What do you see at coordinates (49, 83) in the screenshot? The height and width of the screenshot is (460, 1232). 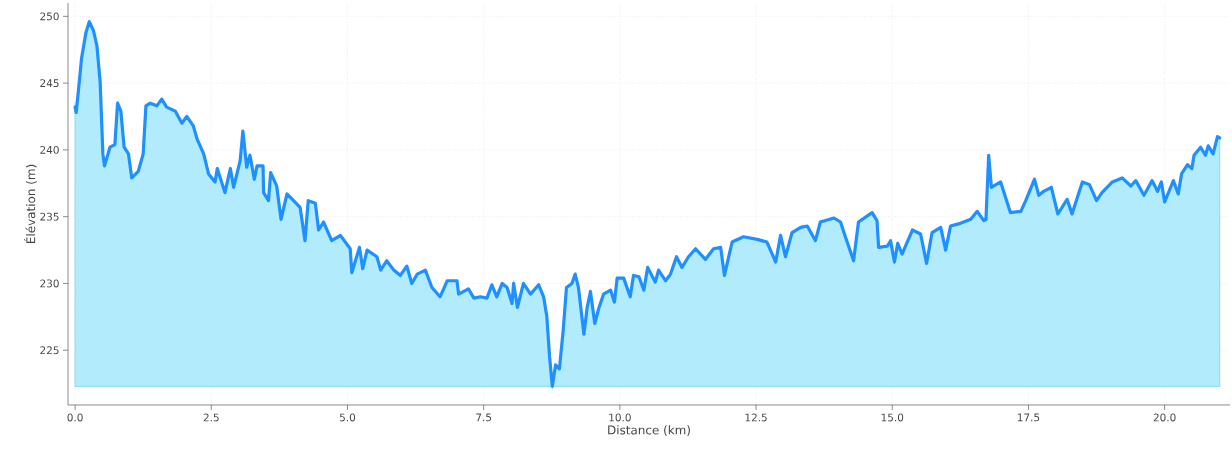 I see `y-tick-label: 245` at bounding box center [49, 83].